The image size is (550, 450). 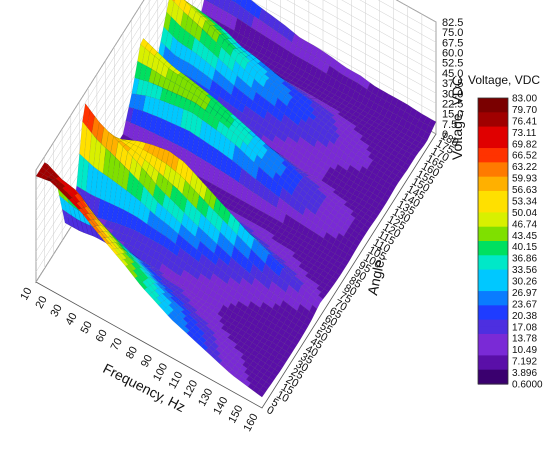 I want to click on z-tick-label: 82.5, so click(x=452, y=23).